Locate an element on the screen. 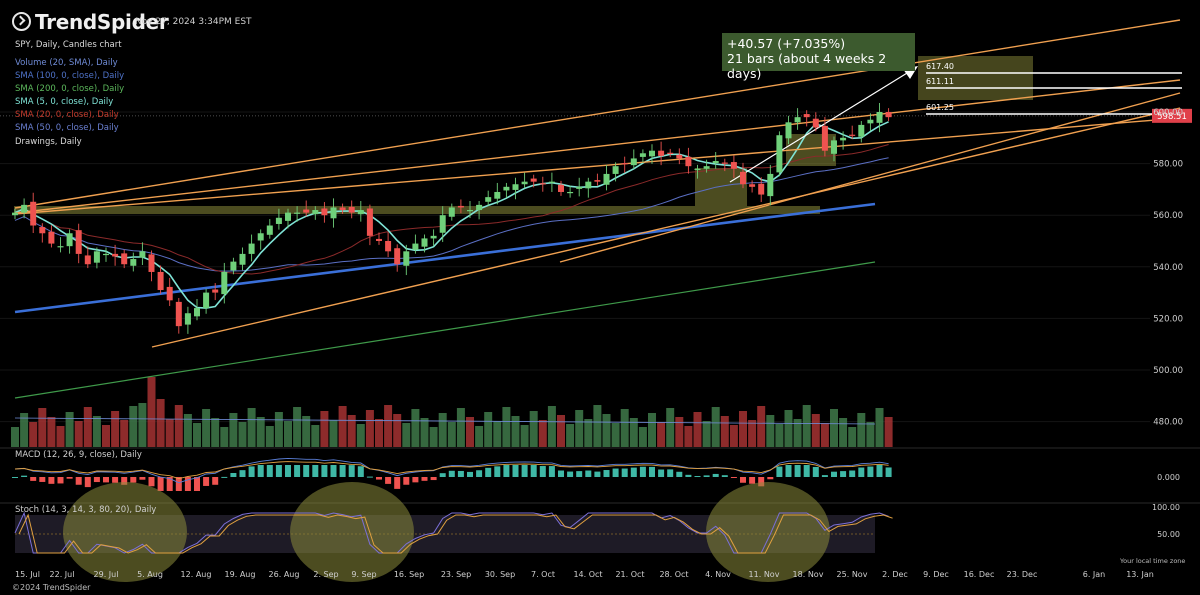  volume-bars is located at coordinates (452, 412).